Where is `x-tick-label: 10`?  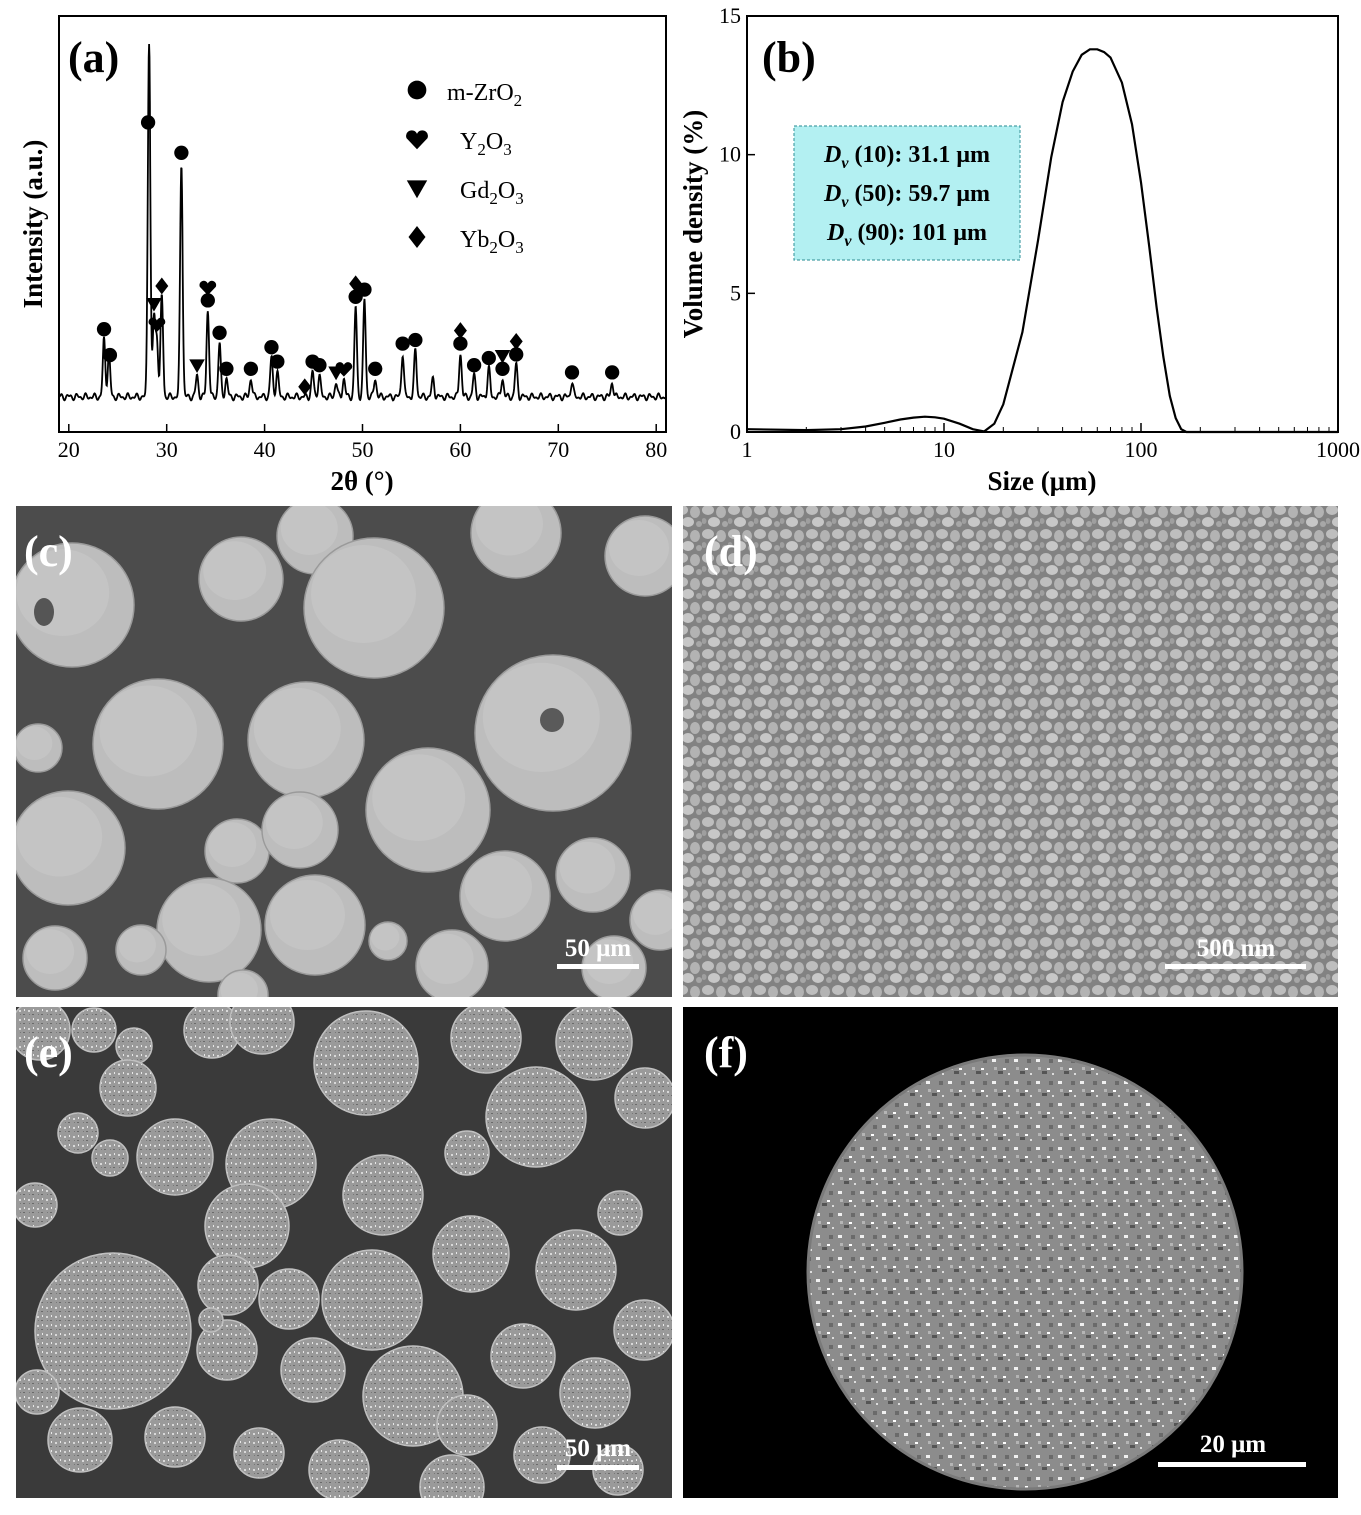
x-tick-label: 10 is located at coordinates (944, 449).